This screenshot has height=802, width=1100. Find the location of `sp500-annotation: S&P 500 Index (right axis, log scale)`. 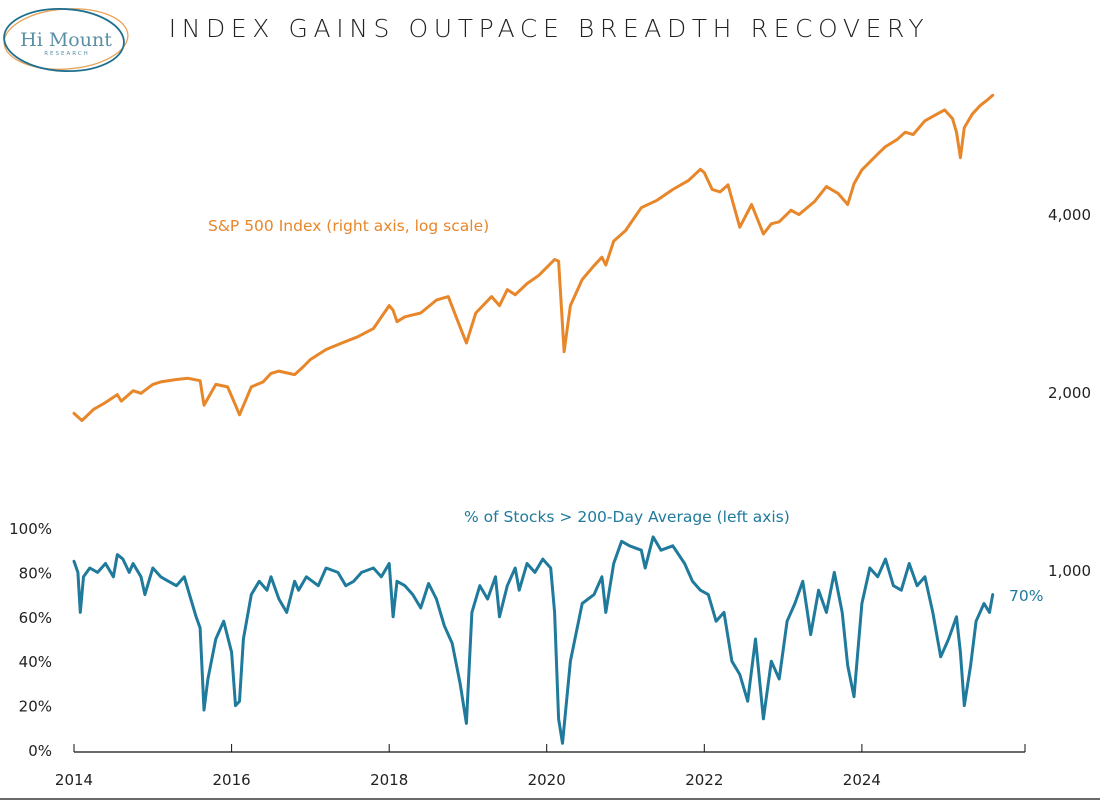

sp500-annotation: S&P 500 Index (right axis, log scale) is located at coordinates (348, 226).